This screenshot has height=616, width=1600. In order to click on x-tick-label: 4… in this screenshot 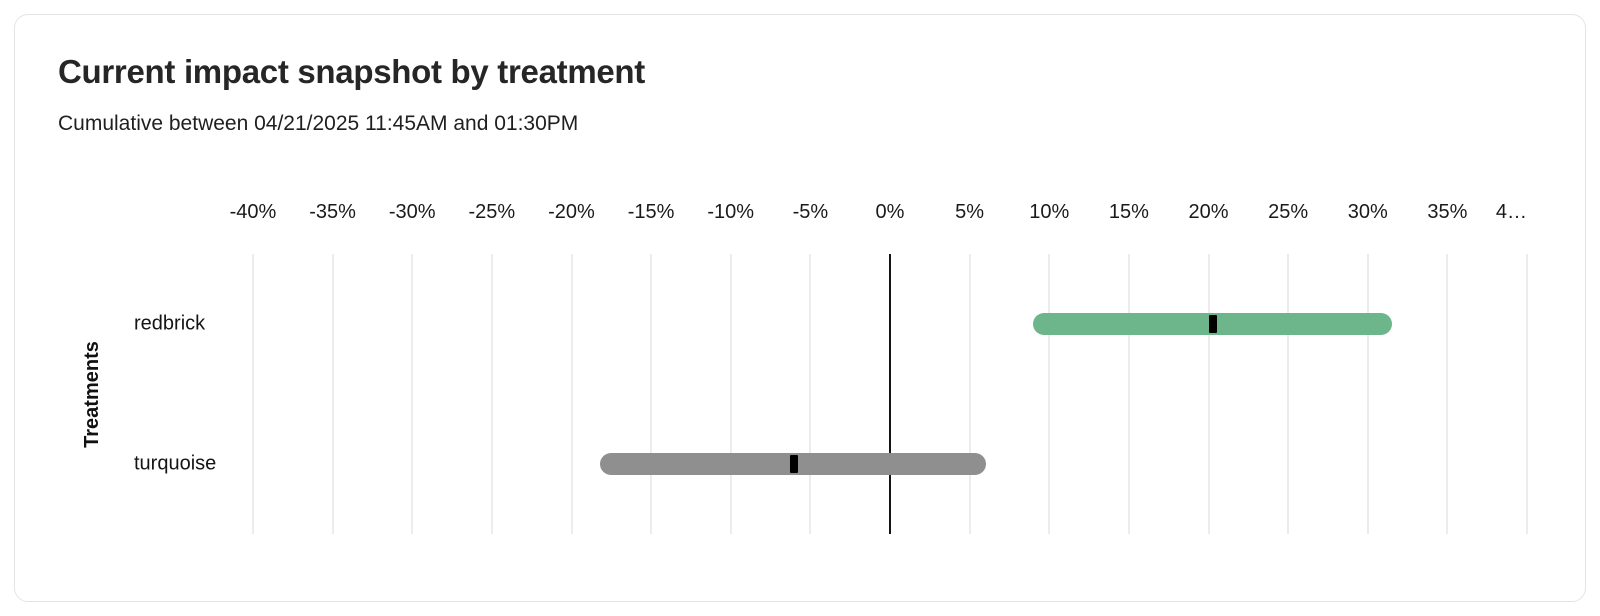, I will do `click(1511, 212)`.